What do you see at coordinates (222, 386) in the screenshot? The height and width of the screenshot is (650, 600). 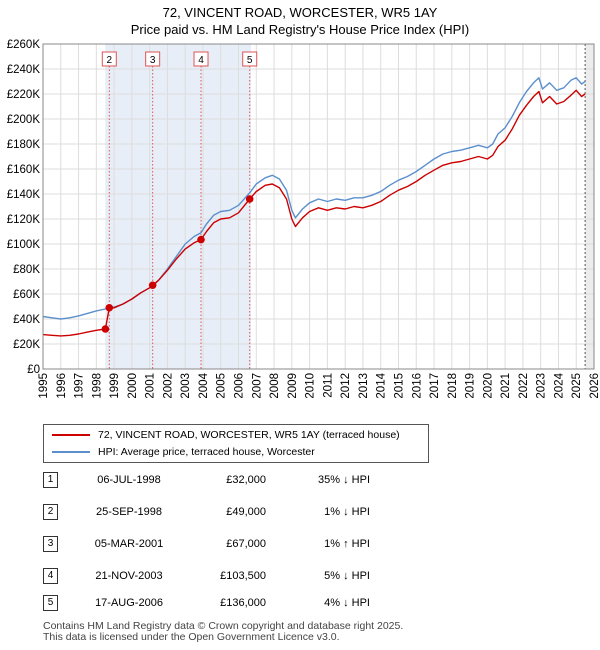 I see `x-tick-label: 2005` at bounding box center [222, 386].